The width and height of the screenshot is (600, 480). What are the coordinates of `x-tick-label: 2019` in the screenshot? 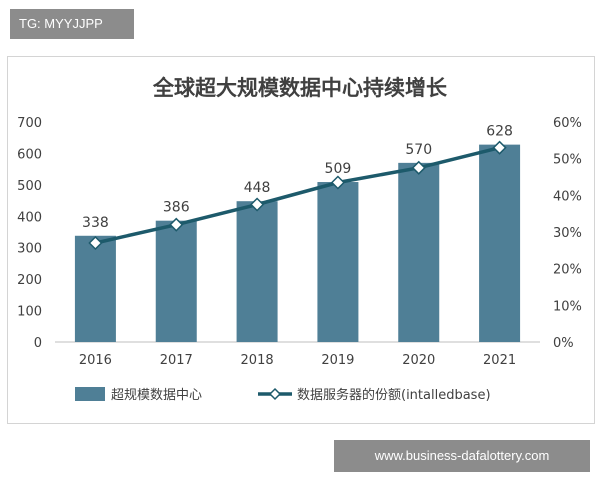 It's located at (337, 360).